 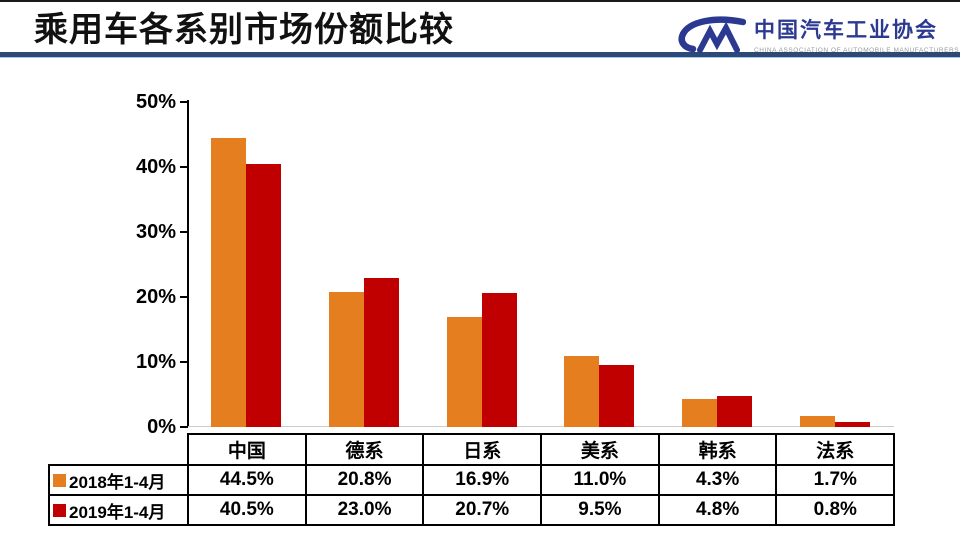 I want to click on y-tick-label-30%: 30%, so click(x=155, y=232).